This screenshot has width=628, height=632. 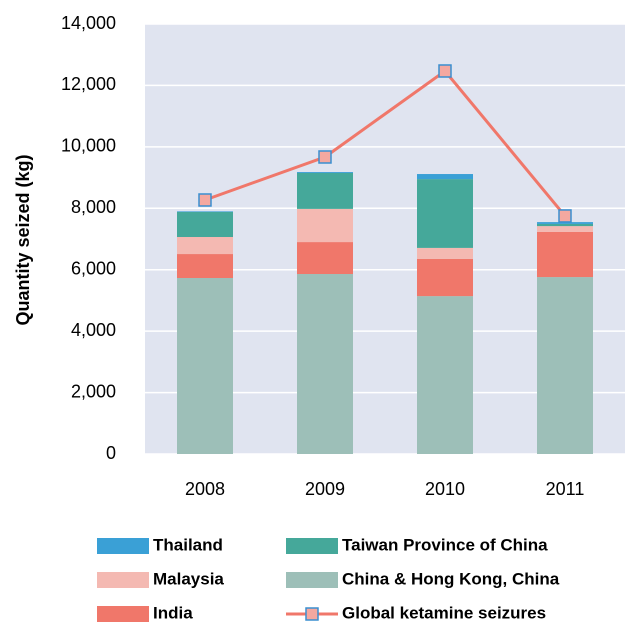 What do you see at coordinates (93, 391) in the screenshot?
I see `y-tick-label: 2,000` at bounding box center [93, 391].